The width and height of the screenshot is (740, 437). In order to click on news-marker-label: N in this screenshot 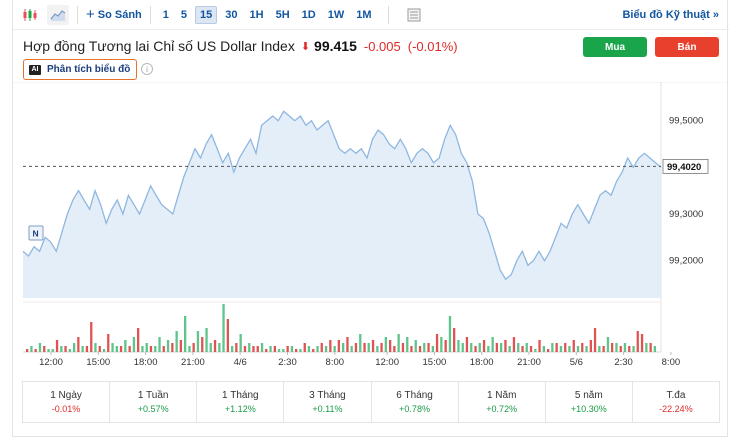, I will do `click(36, 234)`.